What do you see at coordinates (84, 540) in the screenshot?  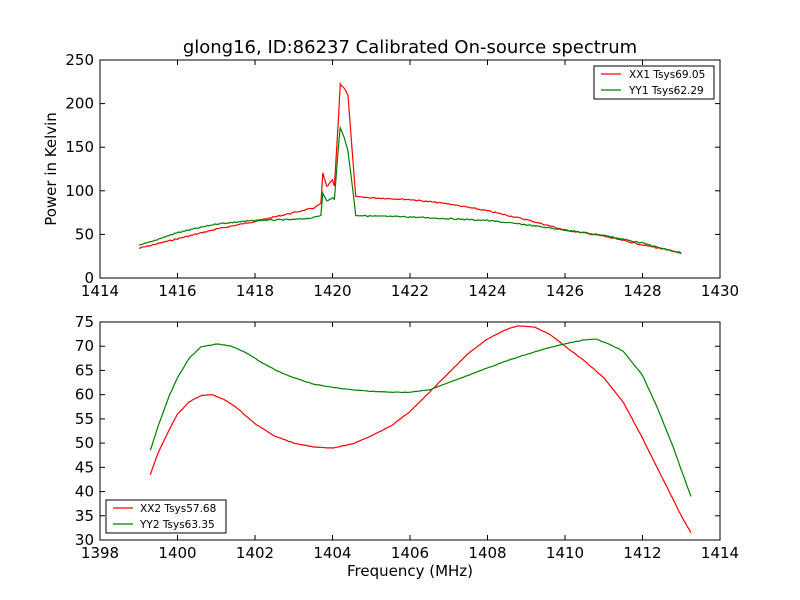 I see `bottom-y-tick-label: 30` at bounding box center [84, 540].